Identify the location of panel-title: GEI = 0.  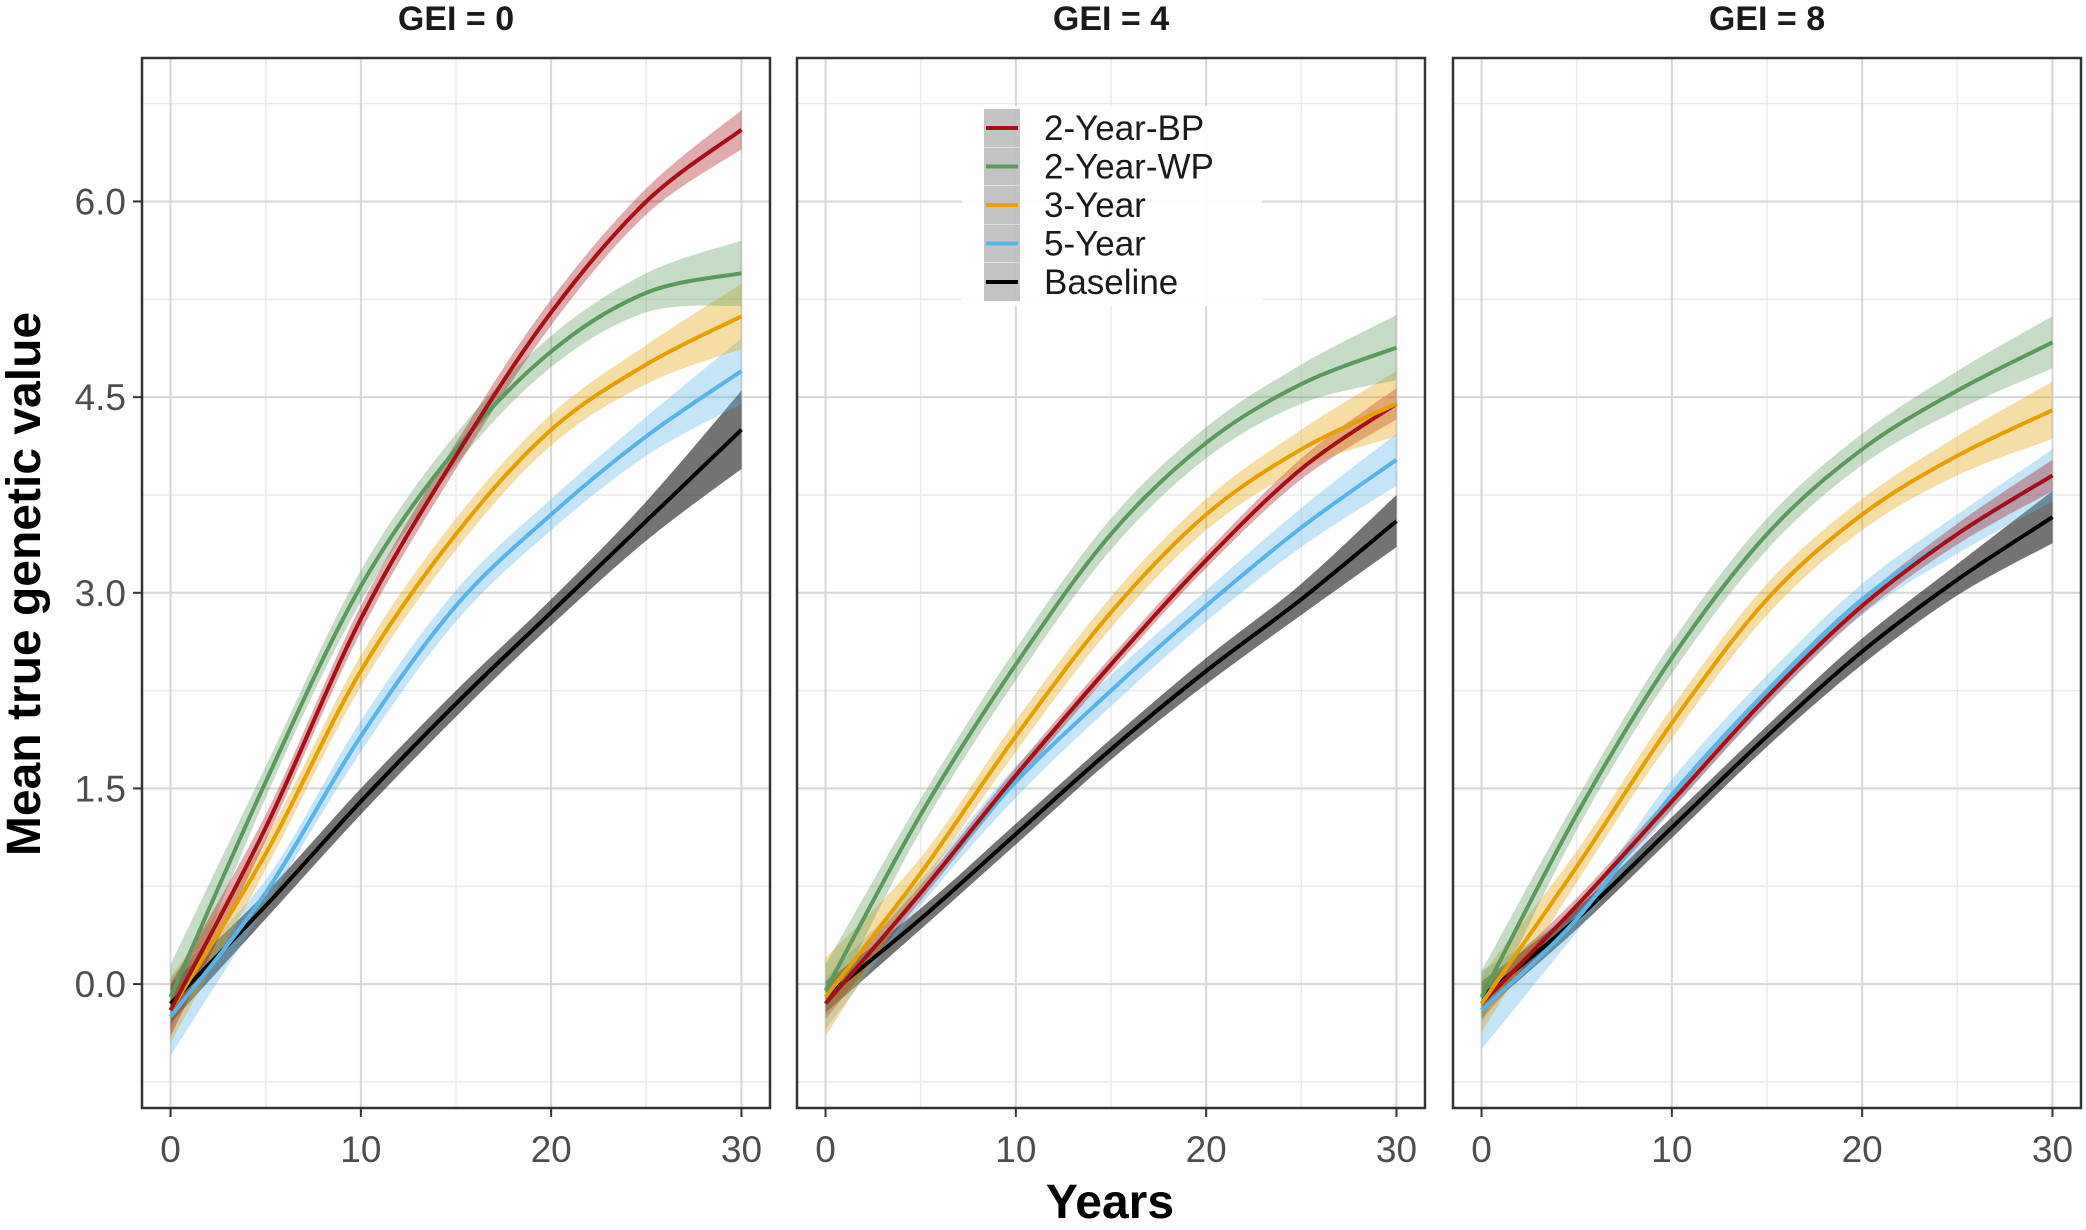
(456, 19).